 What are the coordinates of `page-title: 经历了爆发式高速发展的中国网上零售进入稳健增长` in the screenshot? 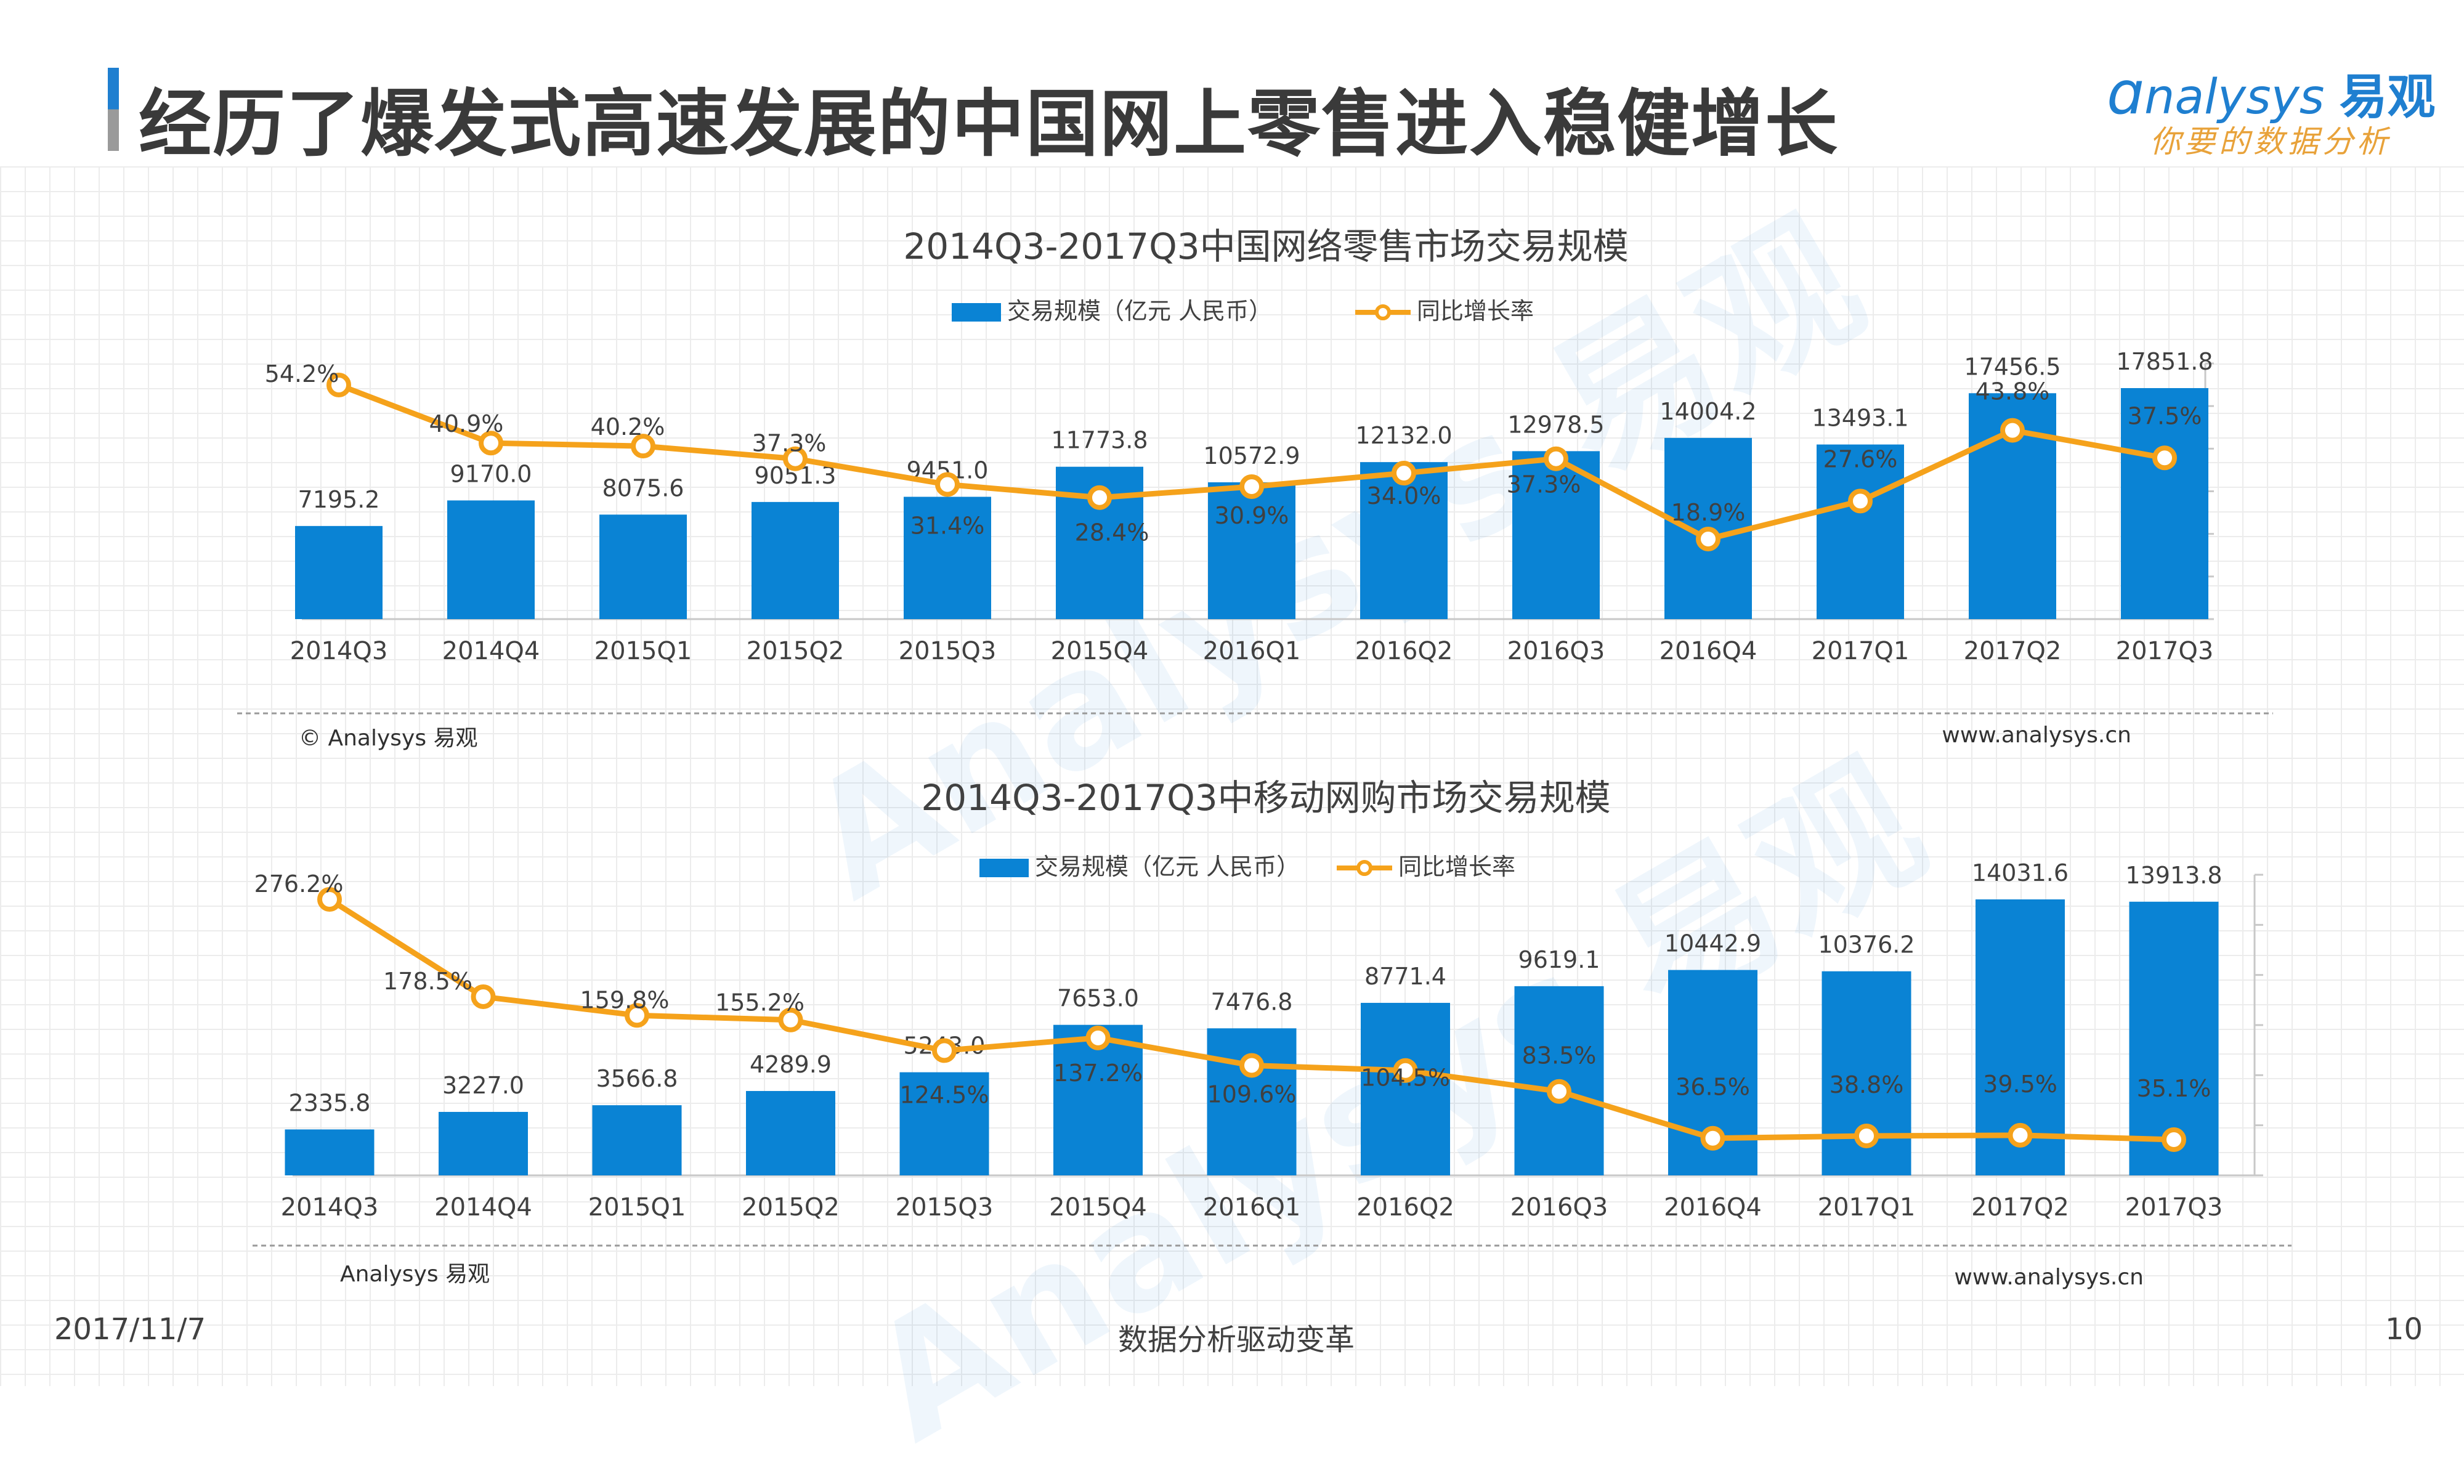 It's located at (989, 123).